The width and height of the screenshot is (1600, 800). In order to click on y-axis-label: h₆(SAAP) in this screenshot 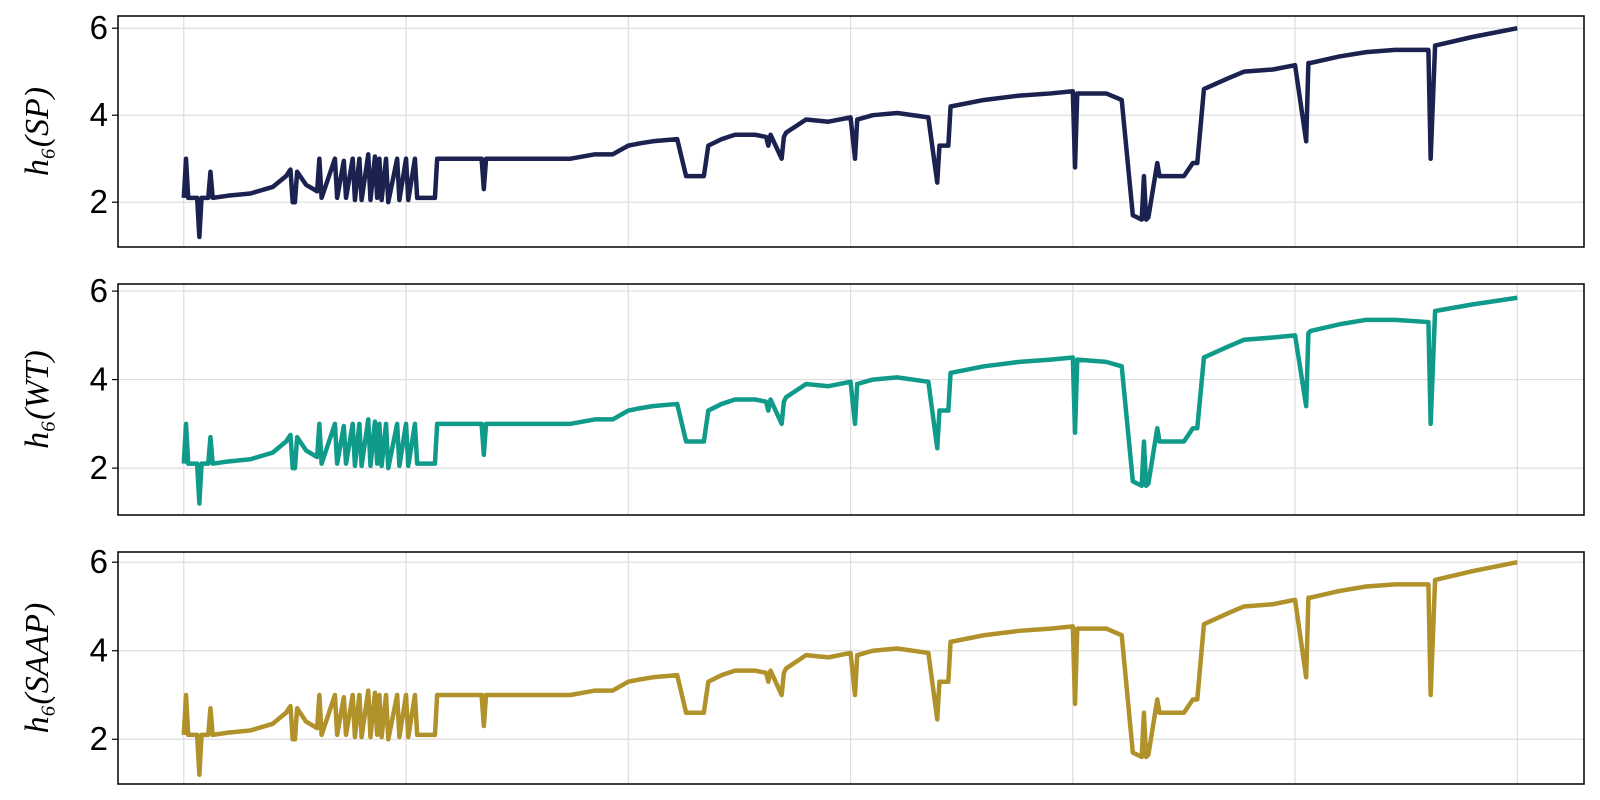, I will do `click(37, 668)`.